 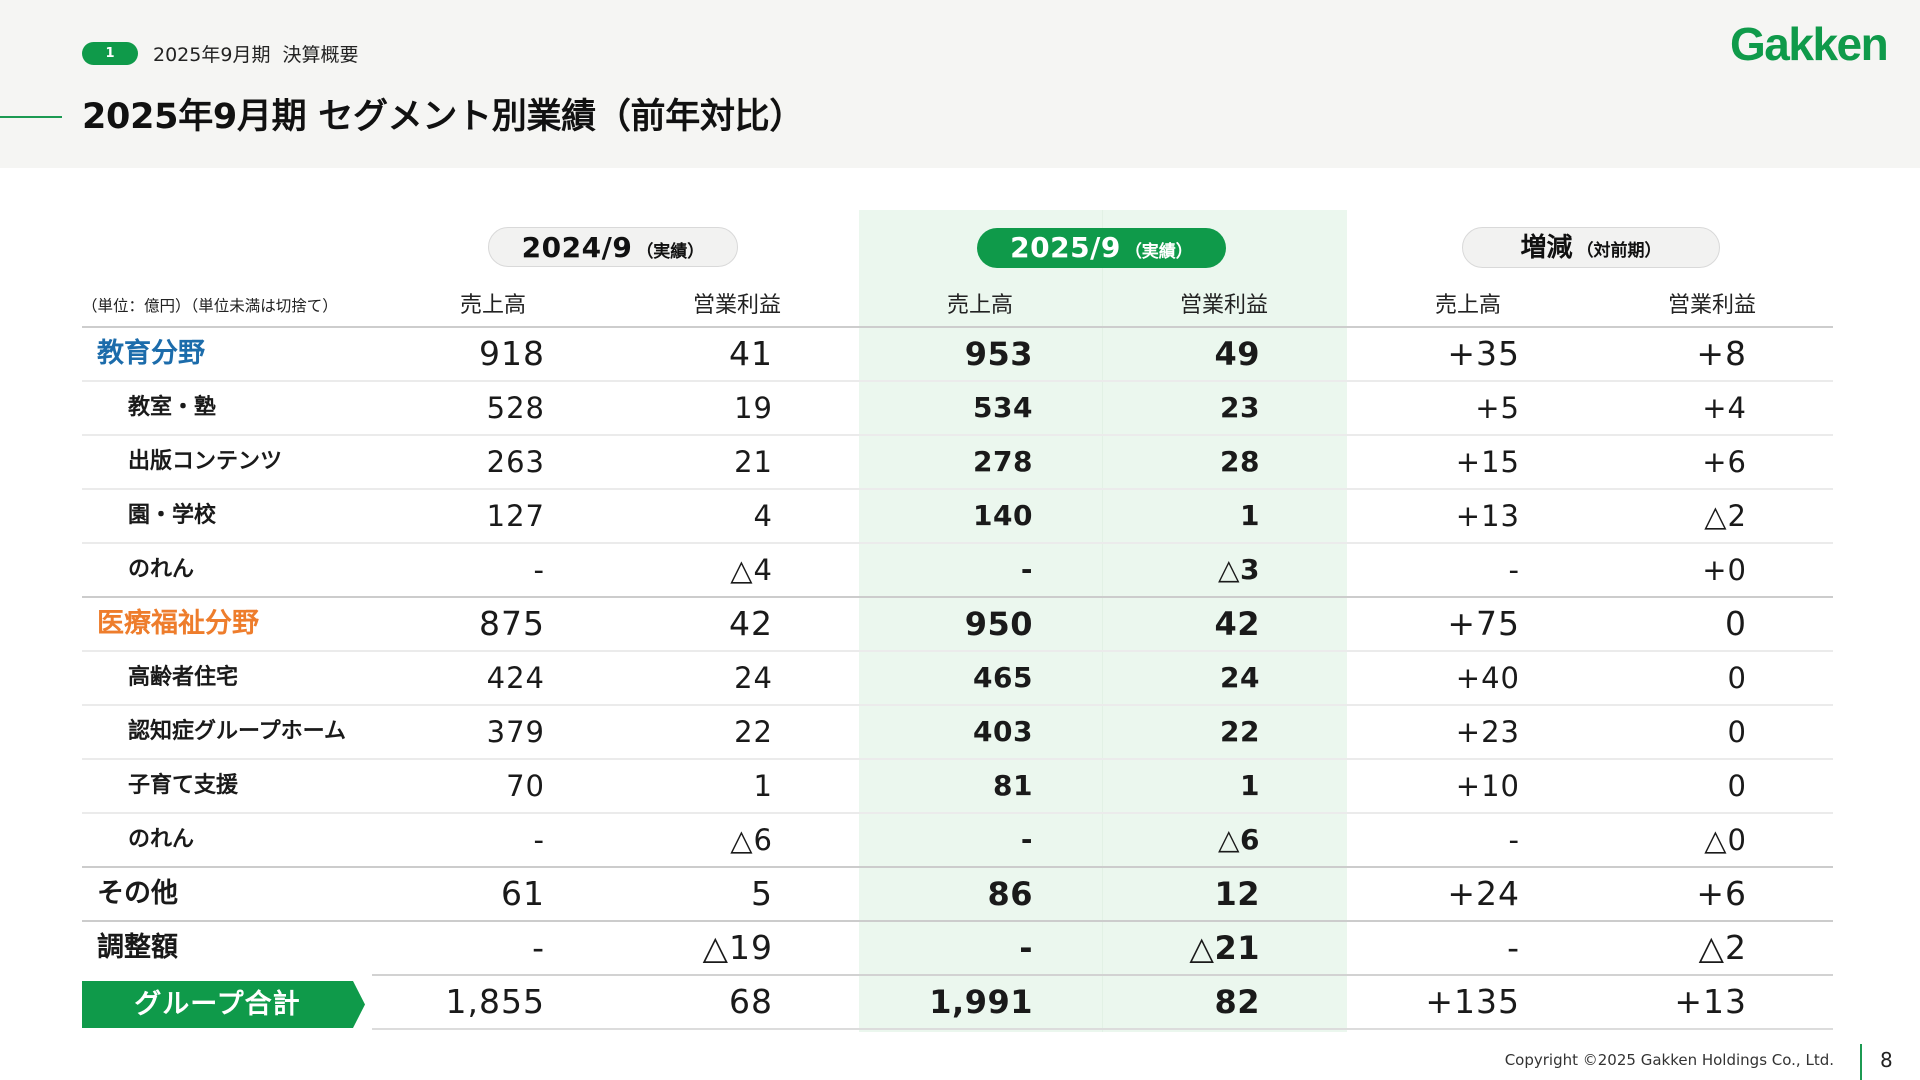 What do you see at coordinates (753, 408) in the screenshot?
I see `cell-2024-op: 19` at bounding box center [753, 408].